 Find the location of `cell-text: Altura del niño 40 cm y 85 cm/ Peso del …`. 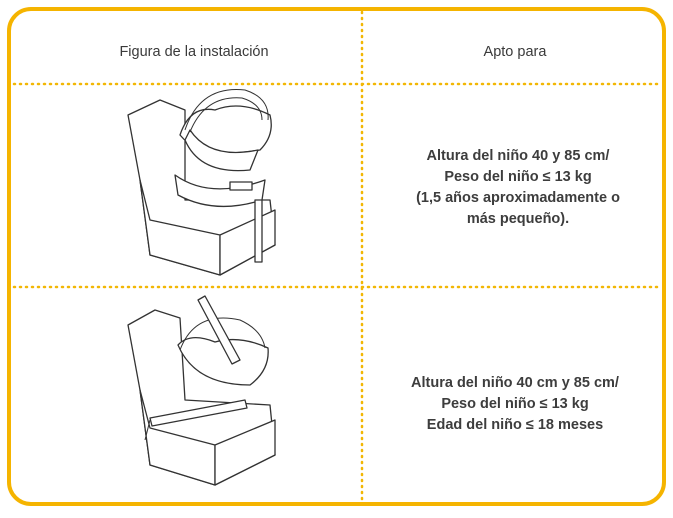

cell-text: Altura del niño 40 cm y 85 cm/ Peso del … is located at coordinates (515, 404).